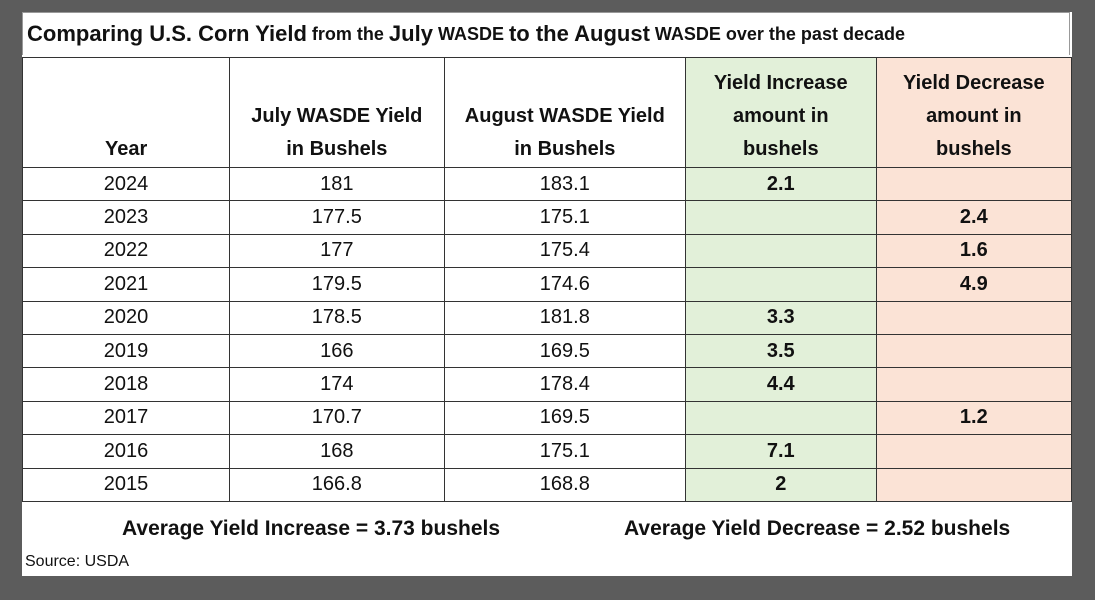 Image resolution: width=1095 pixels, height=600 pixels. What do you see at coordinates (564, 317) in the screenshot?
I see `table-cell: 181.8` at bounding box center [564, 317].